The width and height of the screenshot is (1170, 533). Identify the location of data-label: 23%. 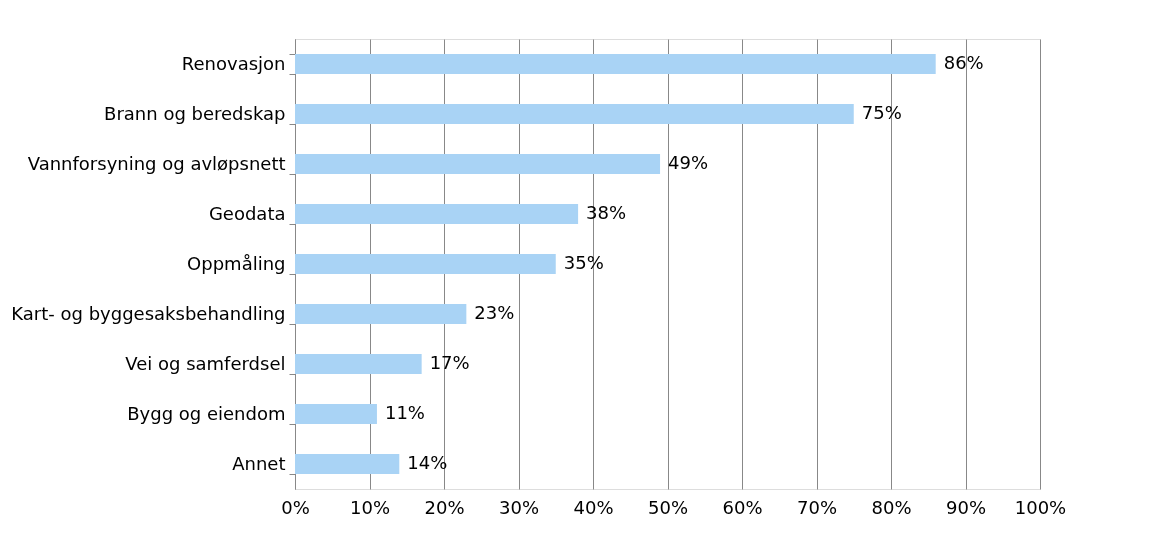
(494, 312).